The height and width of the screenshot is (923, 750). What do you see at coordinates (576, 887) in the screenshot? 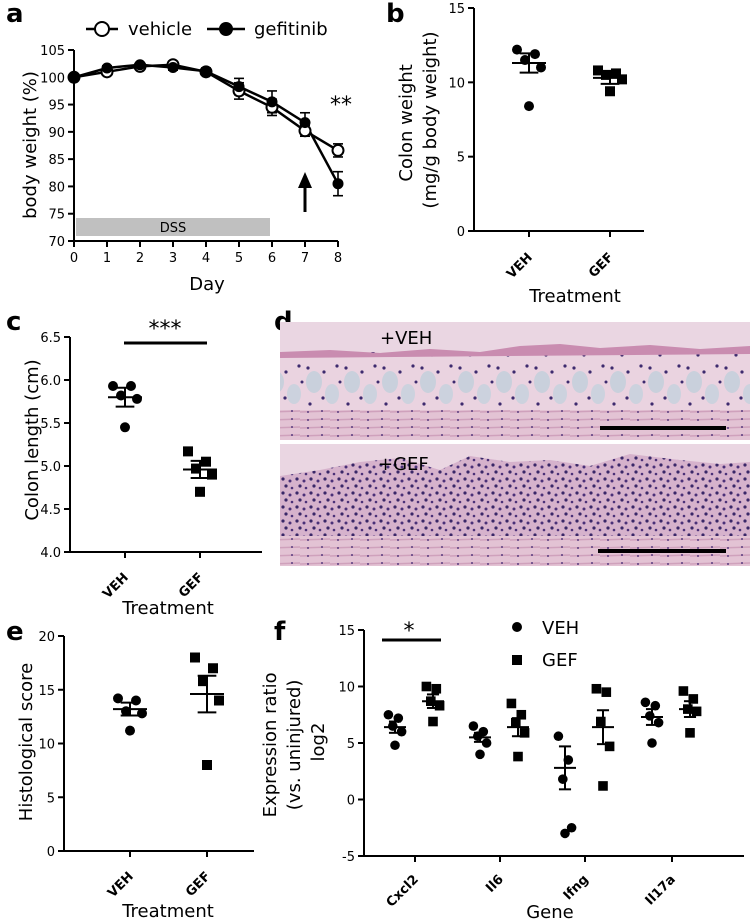
I see `f-category-label: Ifng` at bounding box center [576, 887].